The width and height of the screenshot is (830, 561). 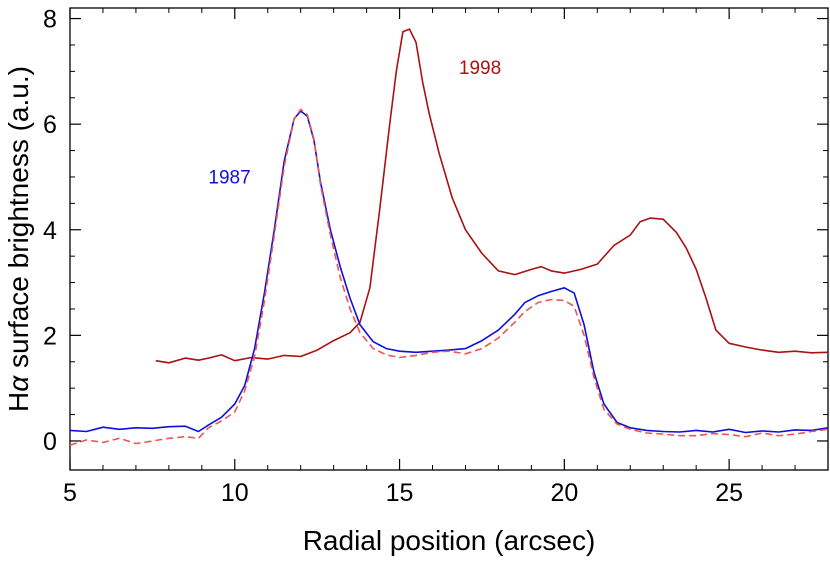 I want to click on y-axis-title: Hα surface brightness (a.u.), so click(x=18, y=239).